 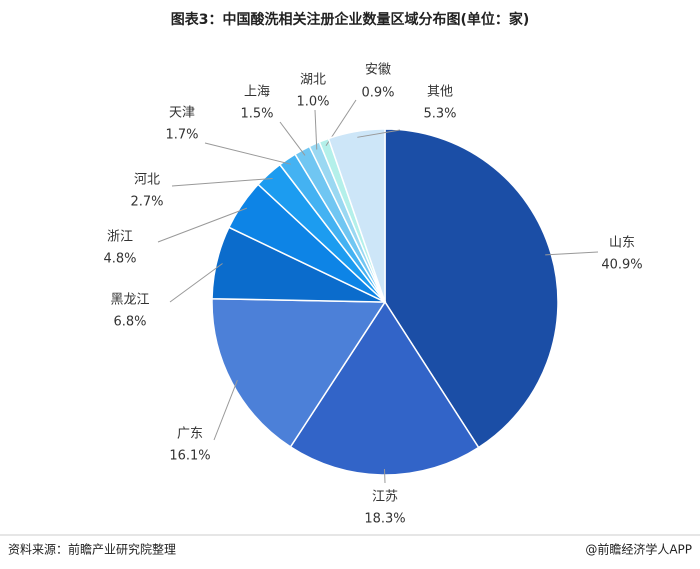 What do you see at coordinates (256, 114) in the screenshot?
I see `value-label: 1.5%` at bounding box center [256, 114].